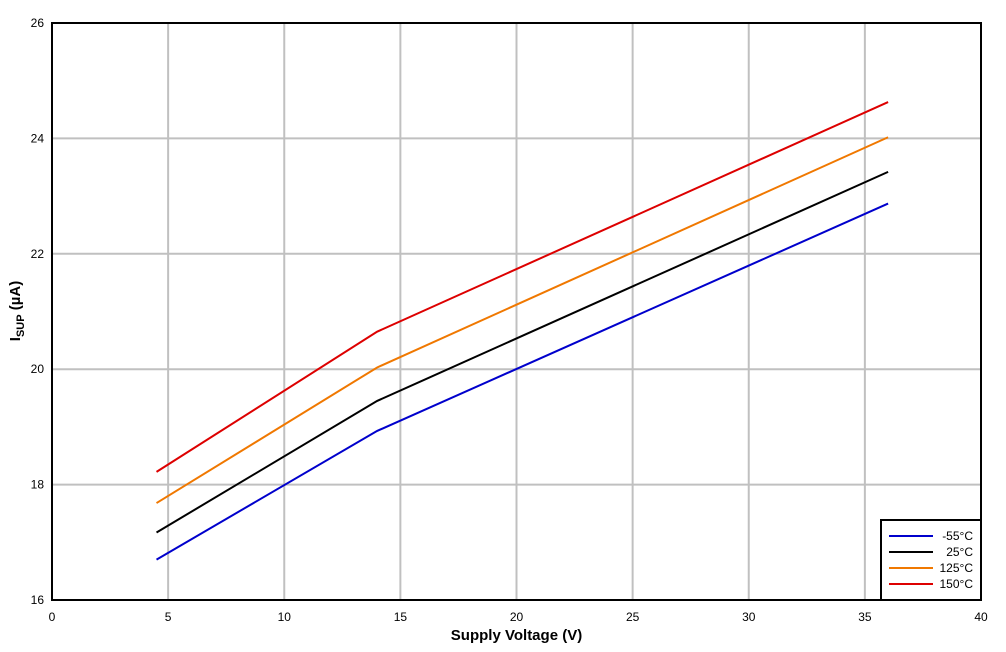 Image resolution: width=1006 pixels, height=652 pixels. I want to click on y-tick-label-16: 16, so click(38, 600).